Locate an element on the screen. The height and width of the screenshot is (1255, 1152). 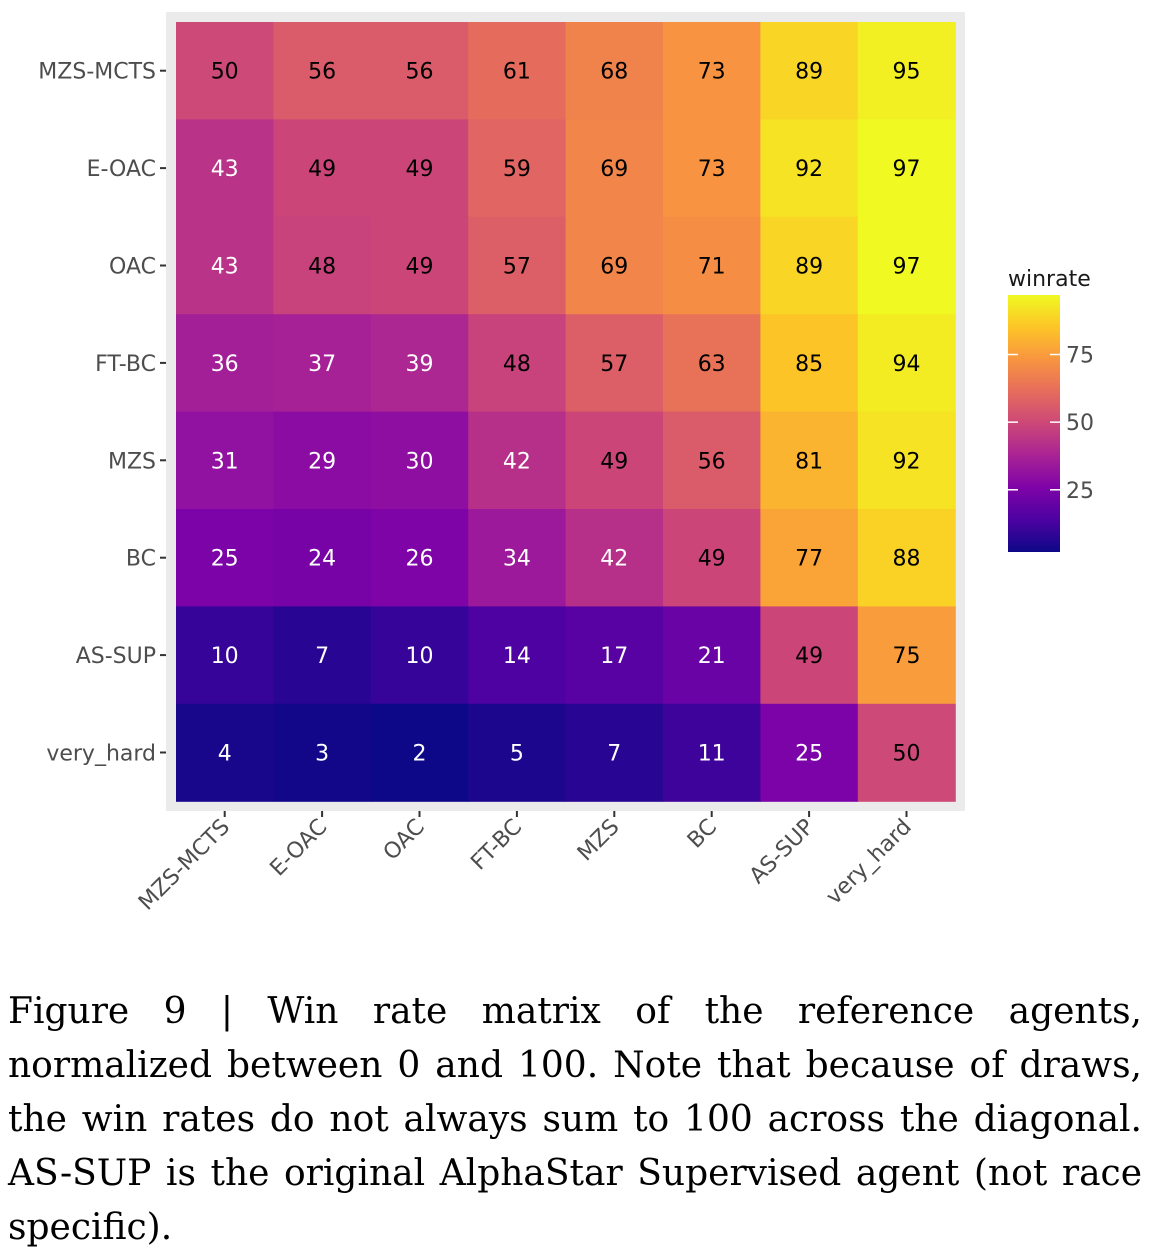
legend-tick-label: 75 is located at coordinates (1080, 356).